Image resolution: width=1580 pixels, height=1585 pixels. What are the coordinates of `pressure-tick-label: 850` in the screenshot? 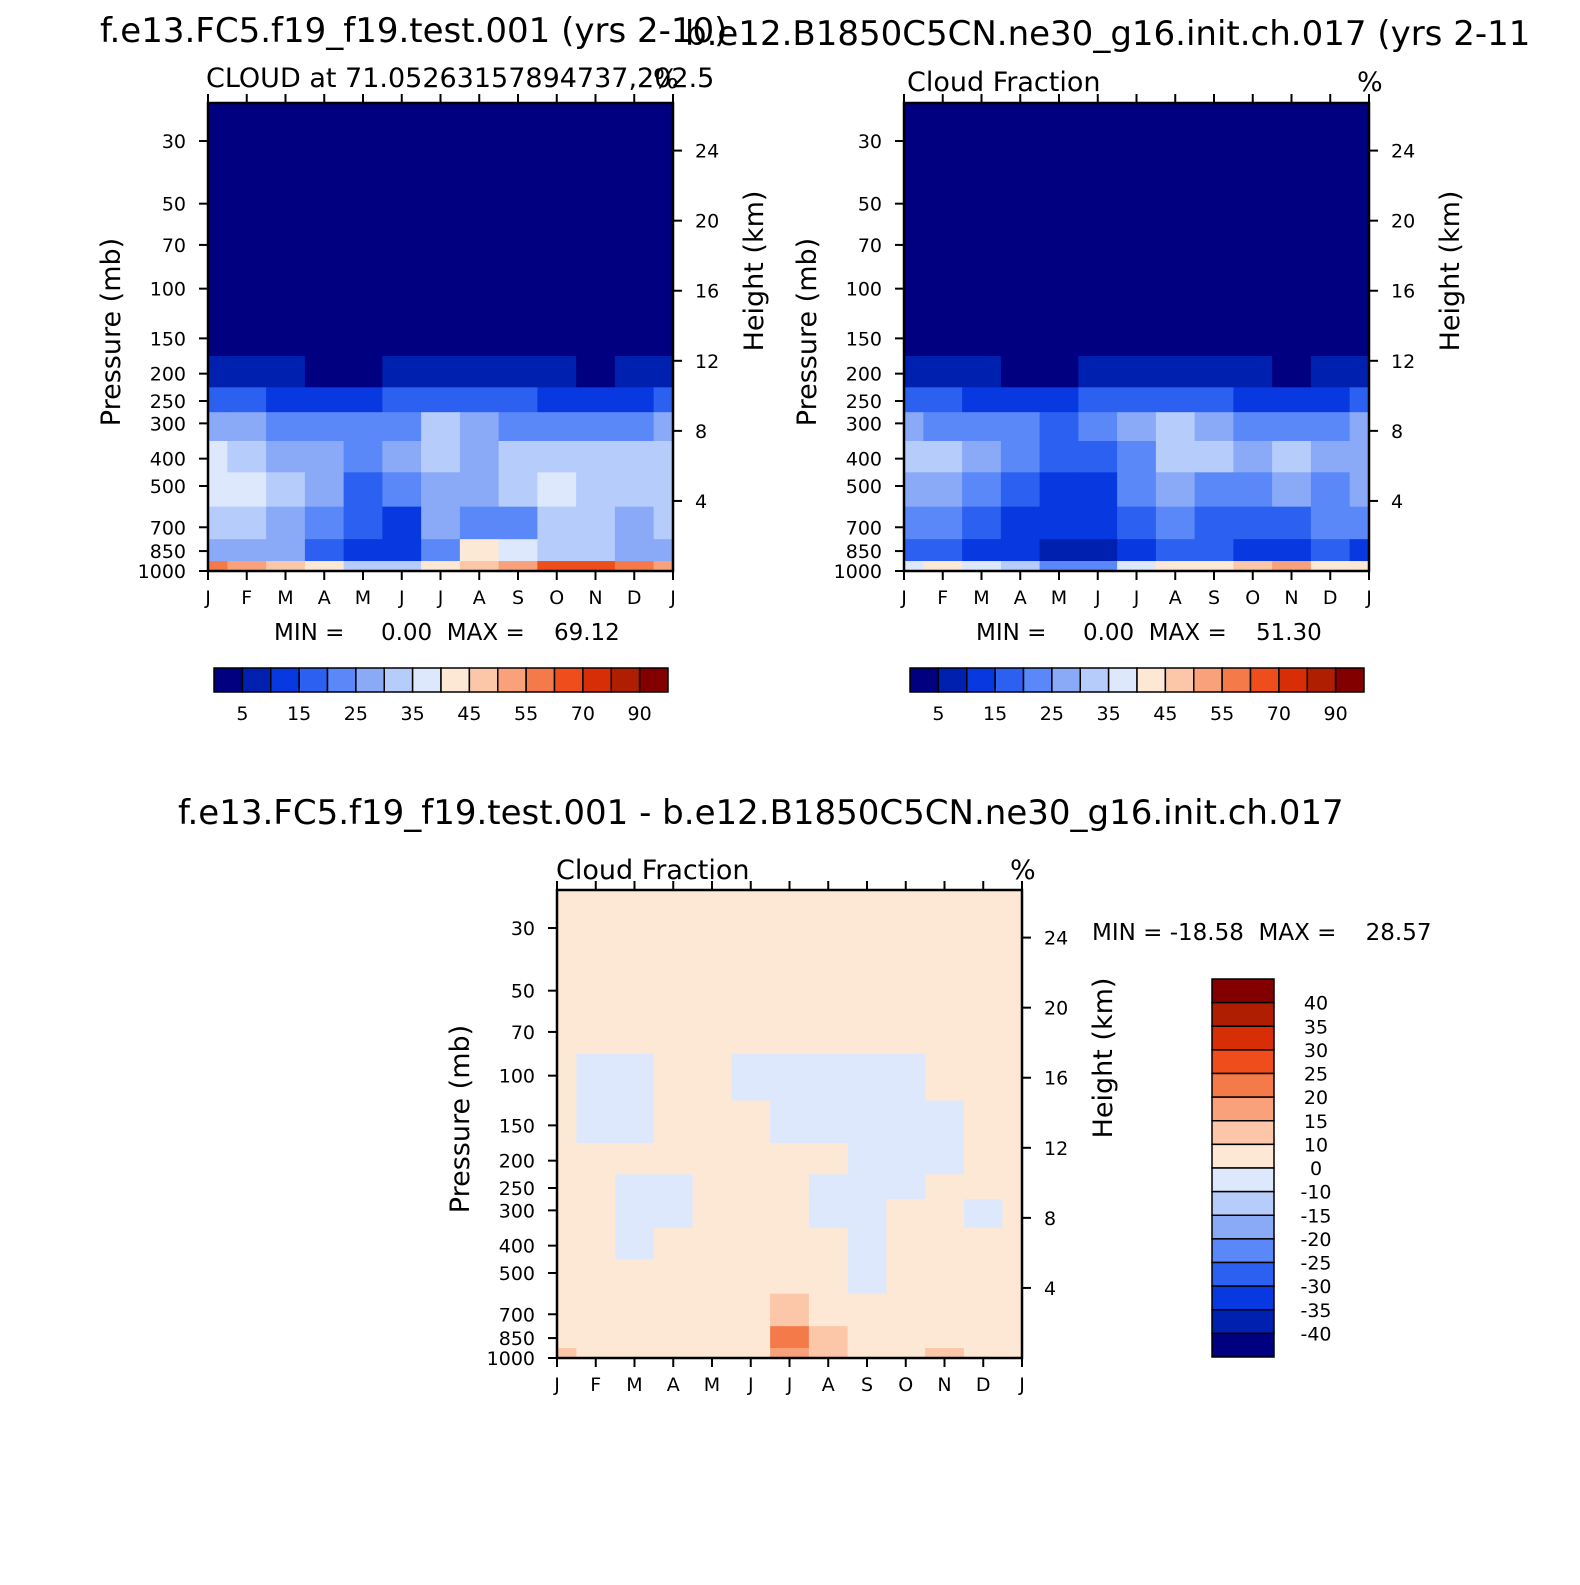 It's located at (168, 552).